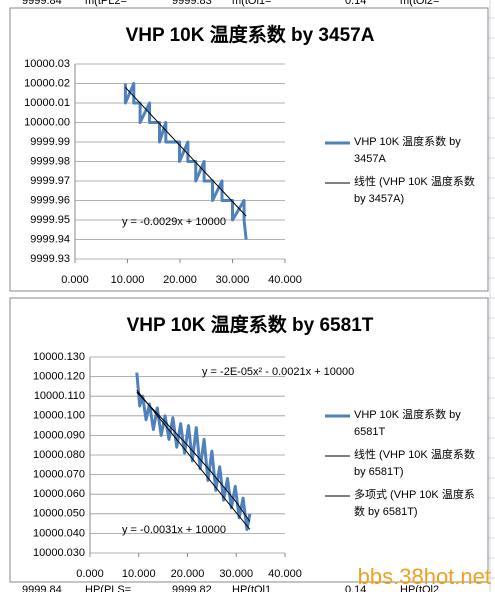  I want to click on trend-equation: y = -2E-05x² - 0.0021x + 10000, so click(278, 372).